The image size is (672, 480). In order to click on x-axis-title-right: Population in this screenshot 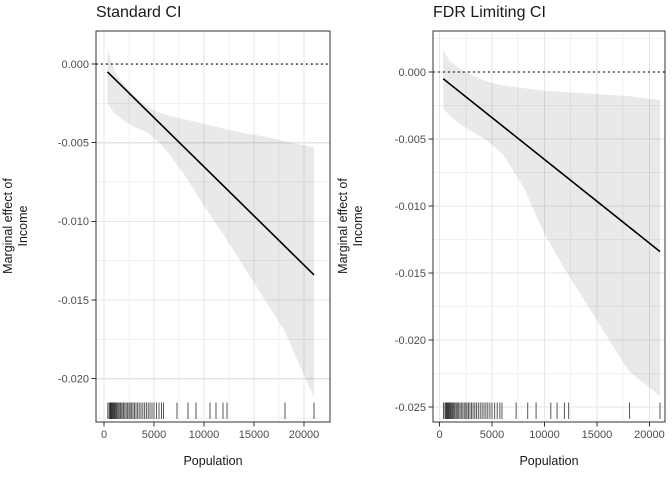, I will do `click(549, 461)`.